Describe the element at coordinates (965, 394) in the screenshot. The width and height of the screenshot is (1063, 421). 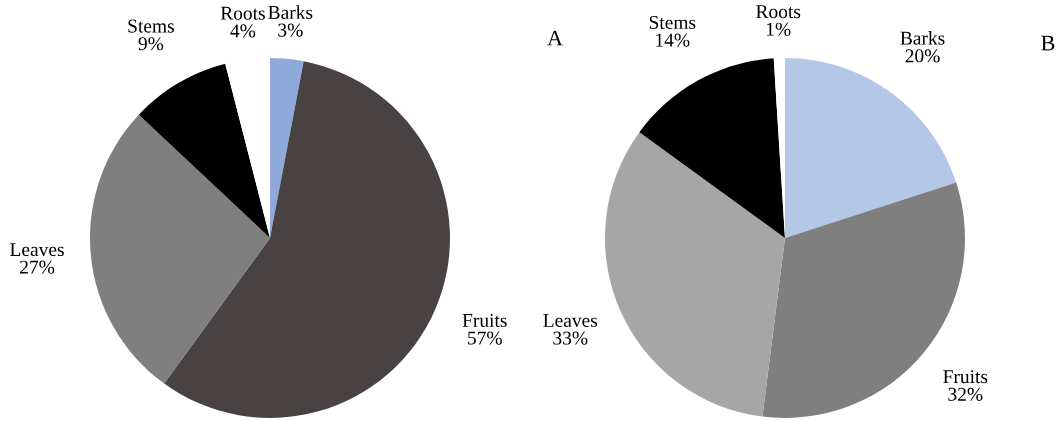
I see `data-label: 32%` at that location.